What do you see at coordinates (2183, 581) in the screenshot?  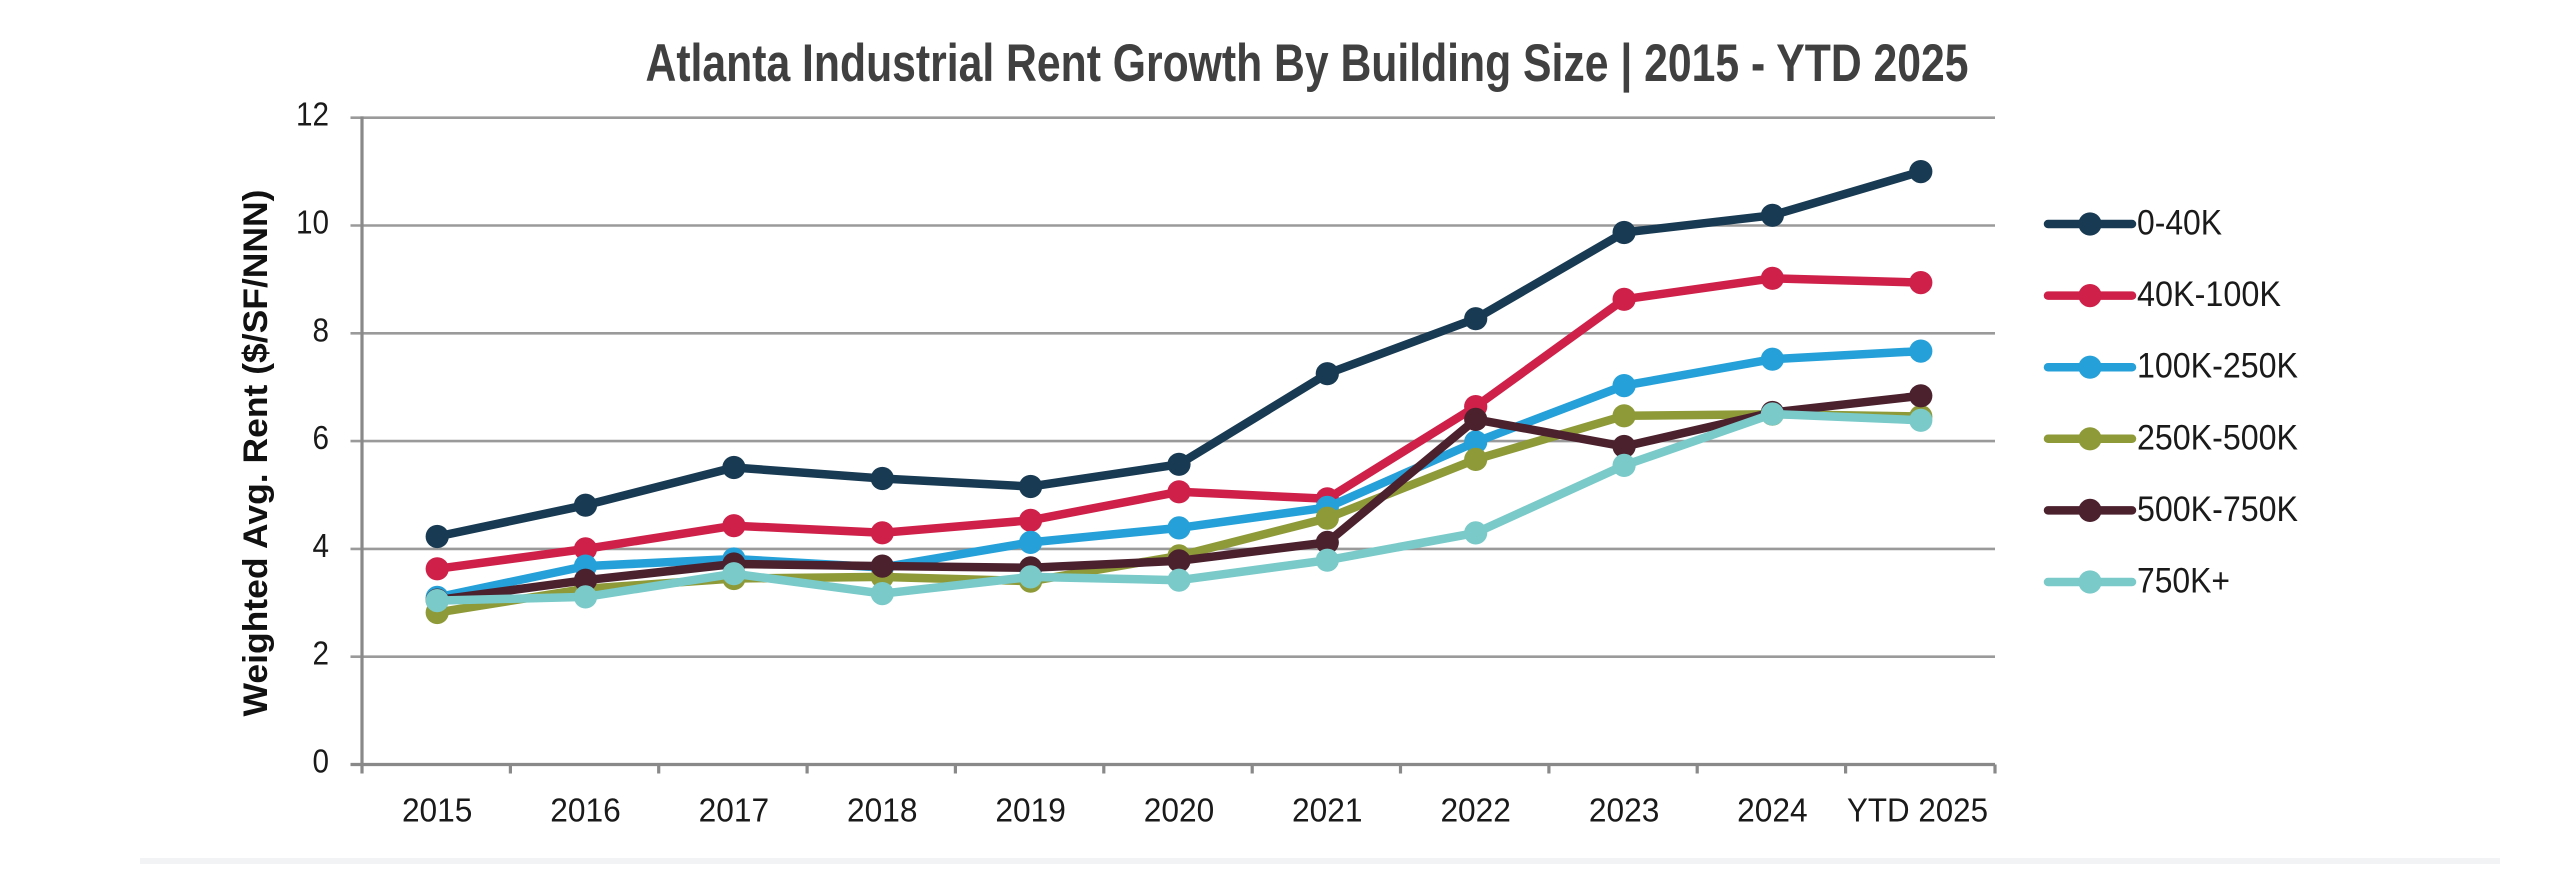 I see `svg-text: 750K+` at bounding box center [2183, 581].